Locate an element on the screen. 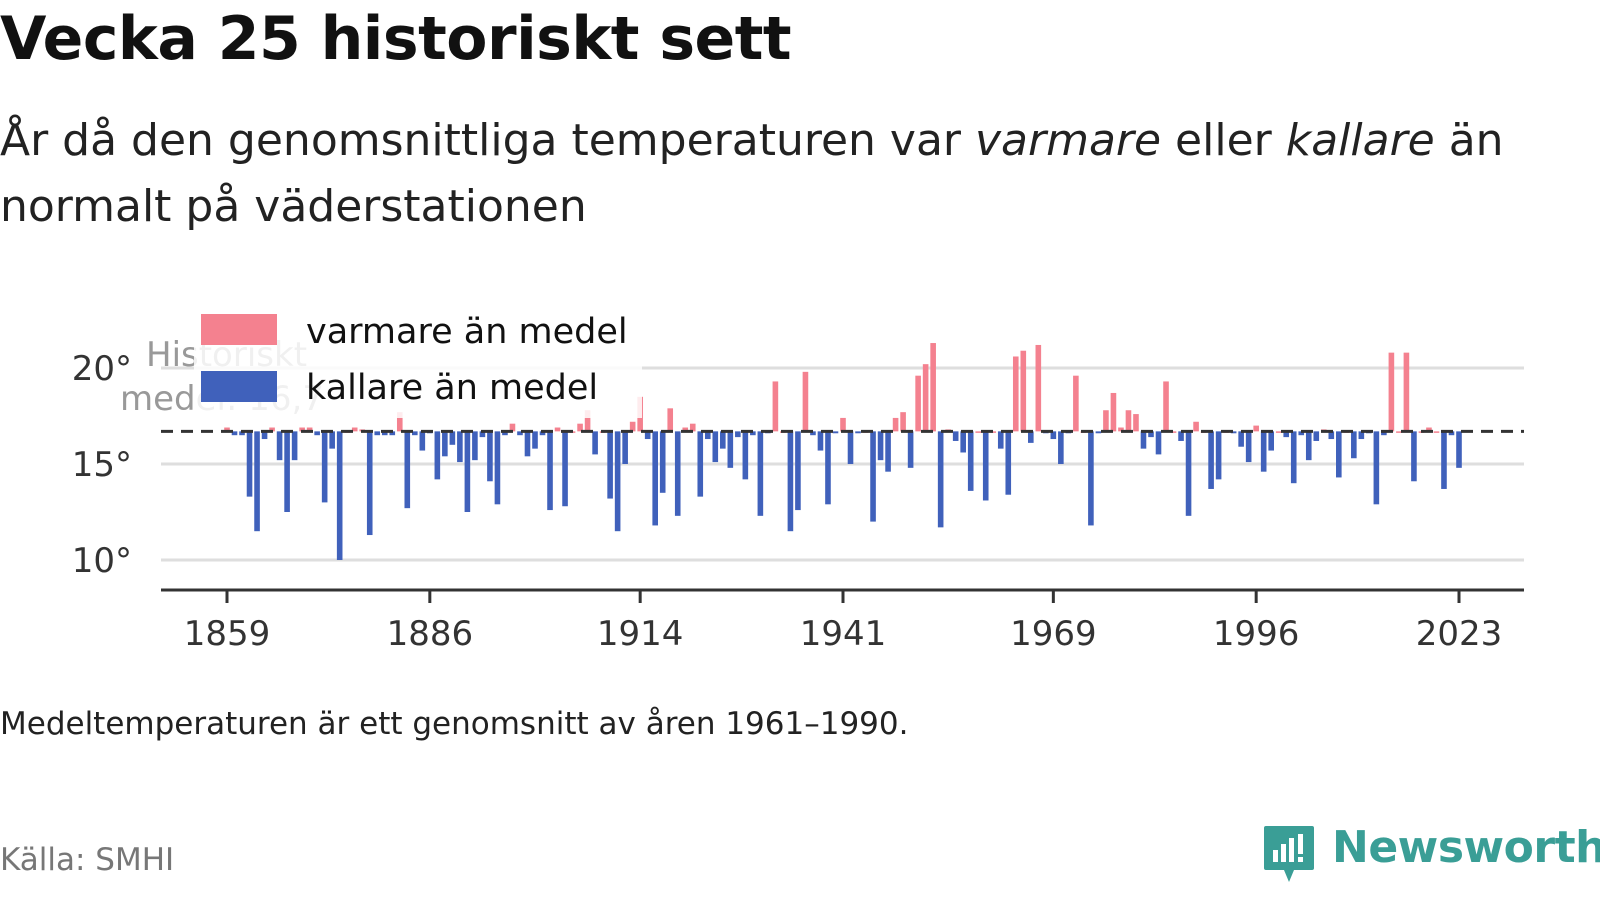 Image resolution: width=1600 pixels, height=900 pixels. legend: varmare än medel kallare än medel is located at coordinates (418, 362).